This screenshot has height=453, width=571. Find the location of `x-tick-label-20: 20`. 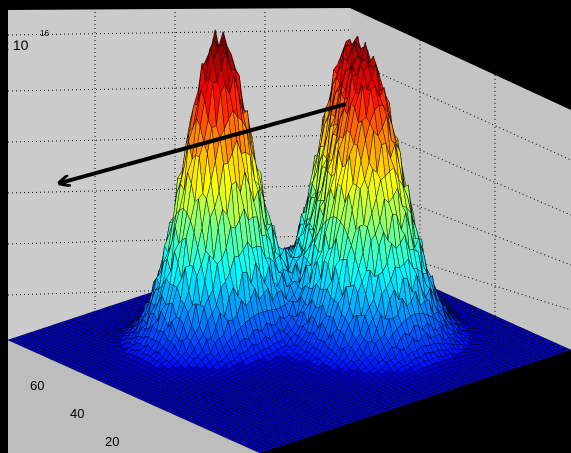

x-tick-label-20: 20 is located at coordinates (355, 448).